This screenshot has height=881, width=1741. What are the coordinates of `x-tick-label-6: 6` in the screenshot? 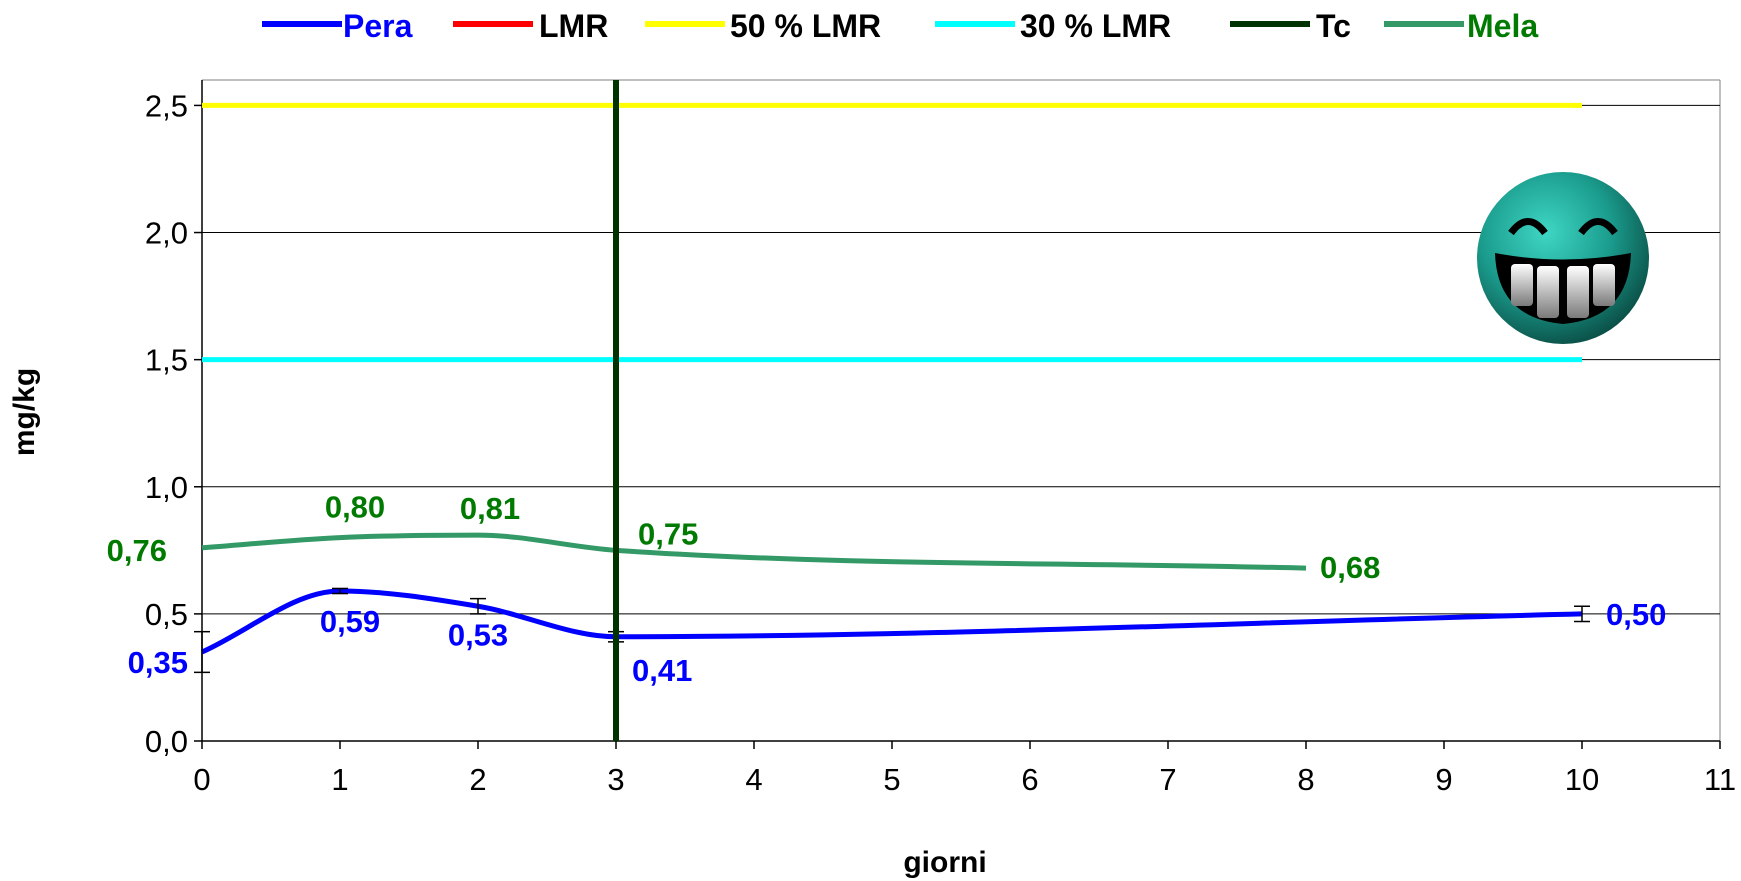 It's located at (1029, 779).